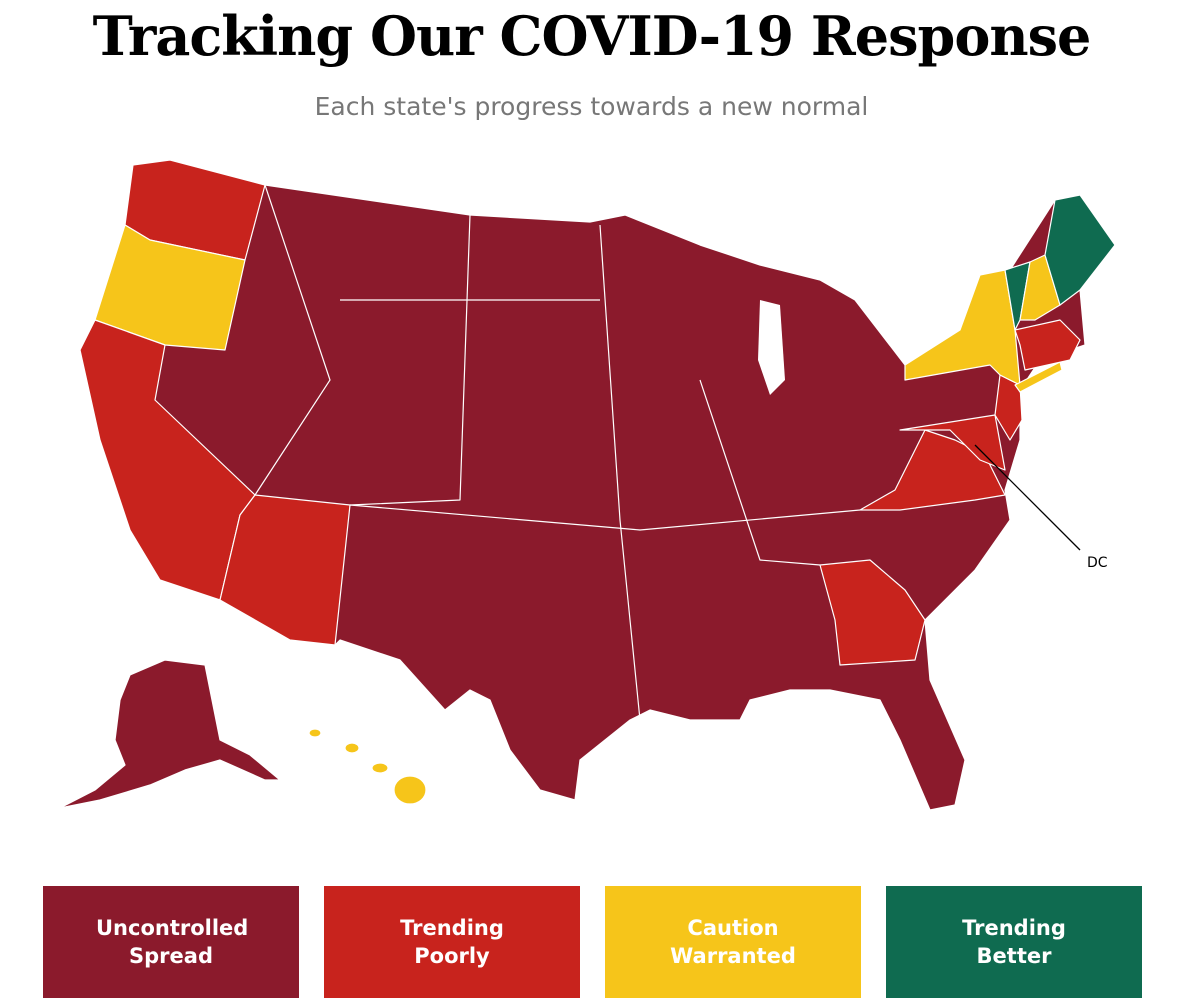 The image size is (1183, 1004). What do you see at coordinates (1097, 563) in the screenshot?
I see `dc-label: DC` at bounding box center [1097, 563].